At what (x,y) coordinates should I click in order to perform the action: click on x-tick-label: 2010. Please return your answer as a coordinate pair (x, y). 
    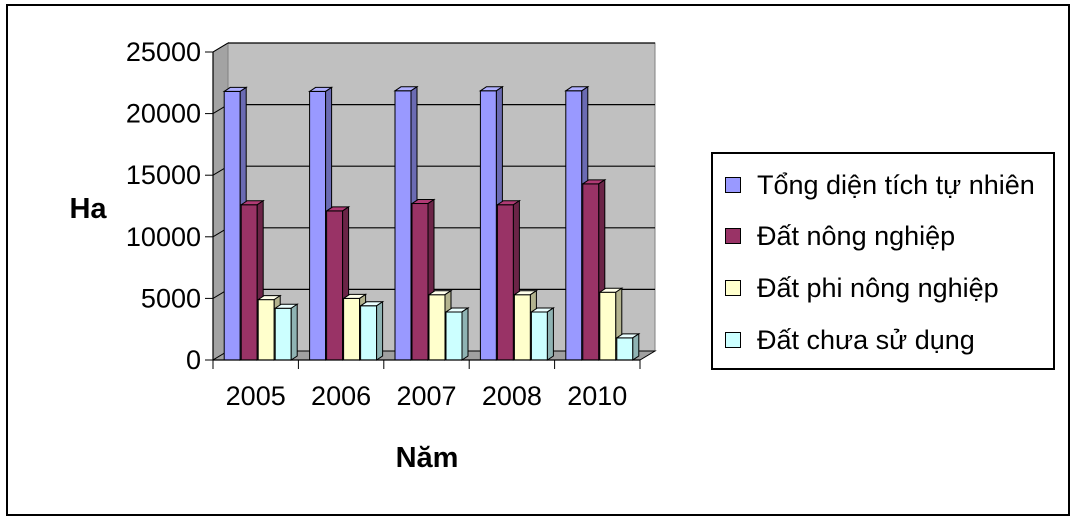
    Looking at the image, I should click on (597, 396).